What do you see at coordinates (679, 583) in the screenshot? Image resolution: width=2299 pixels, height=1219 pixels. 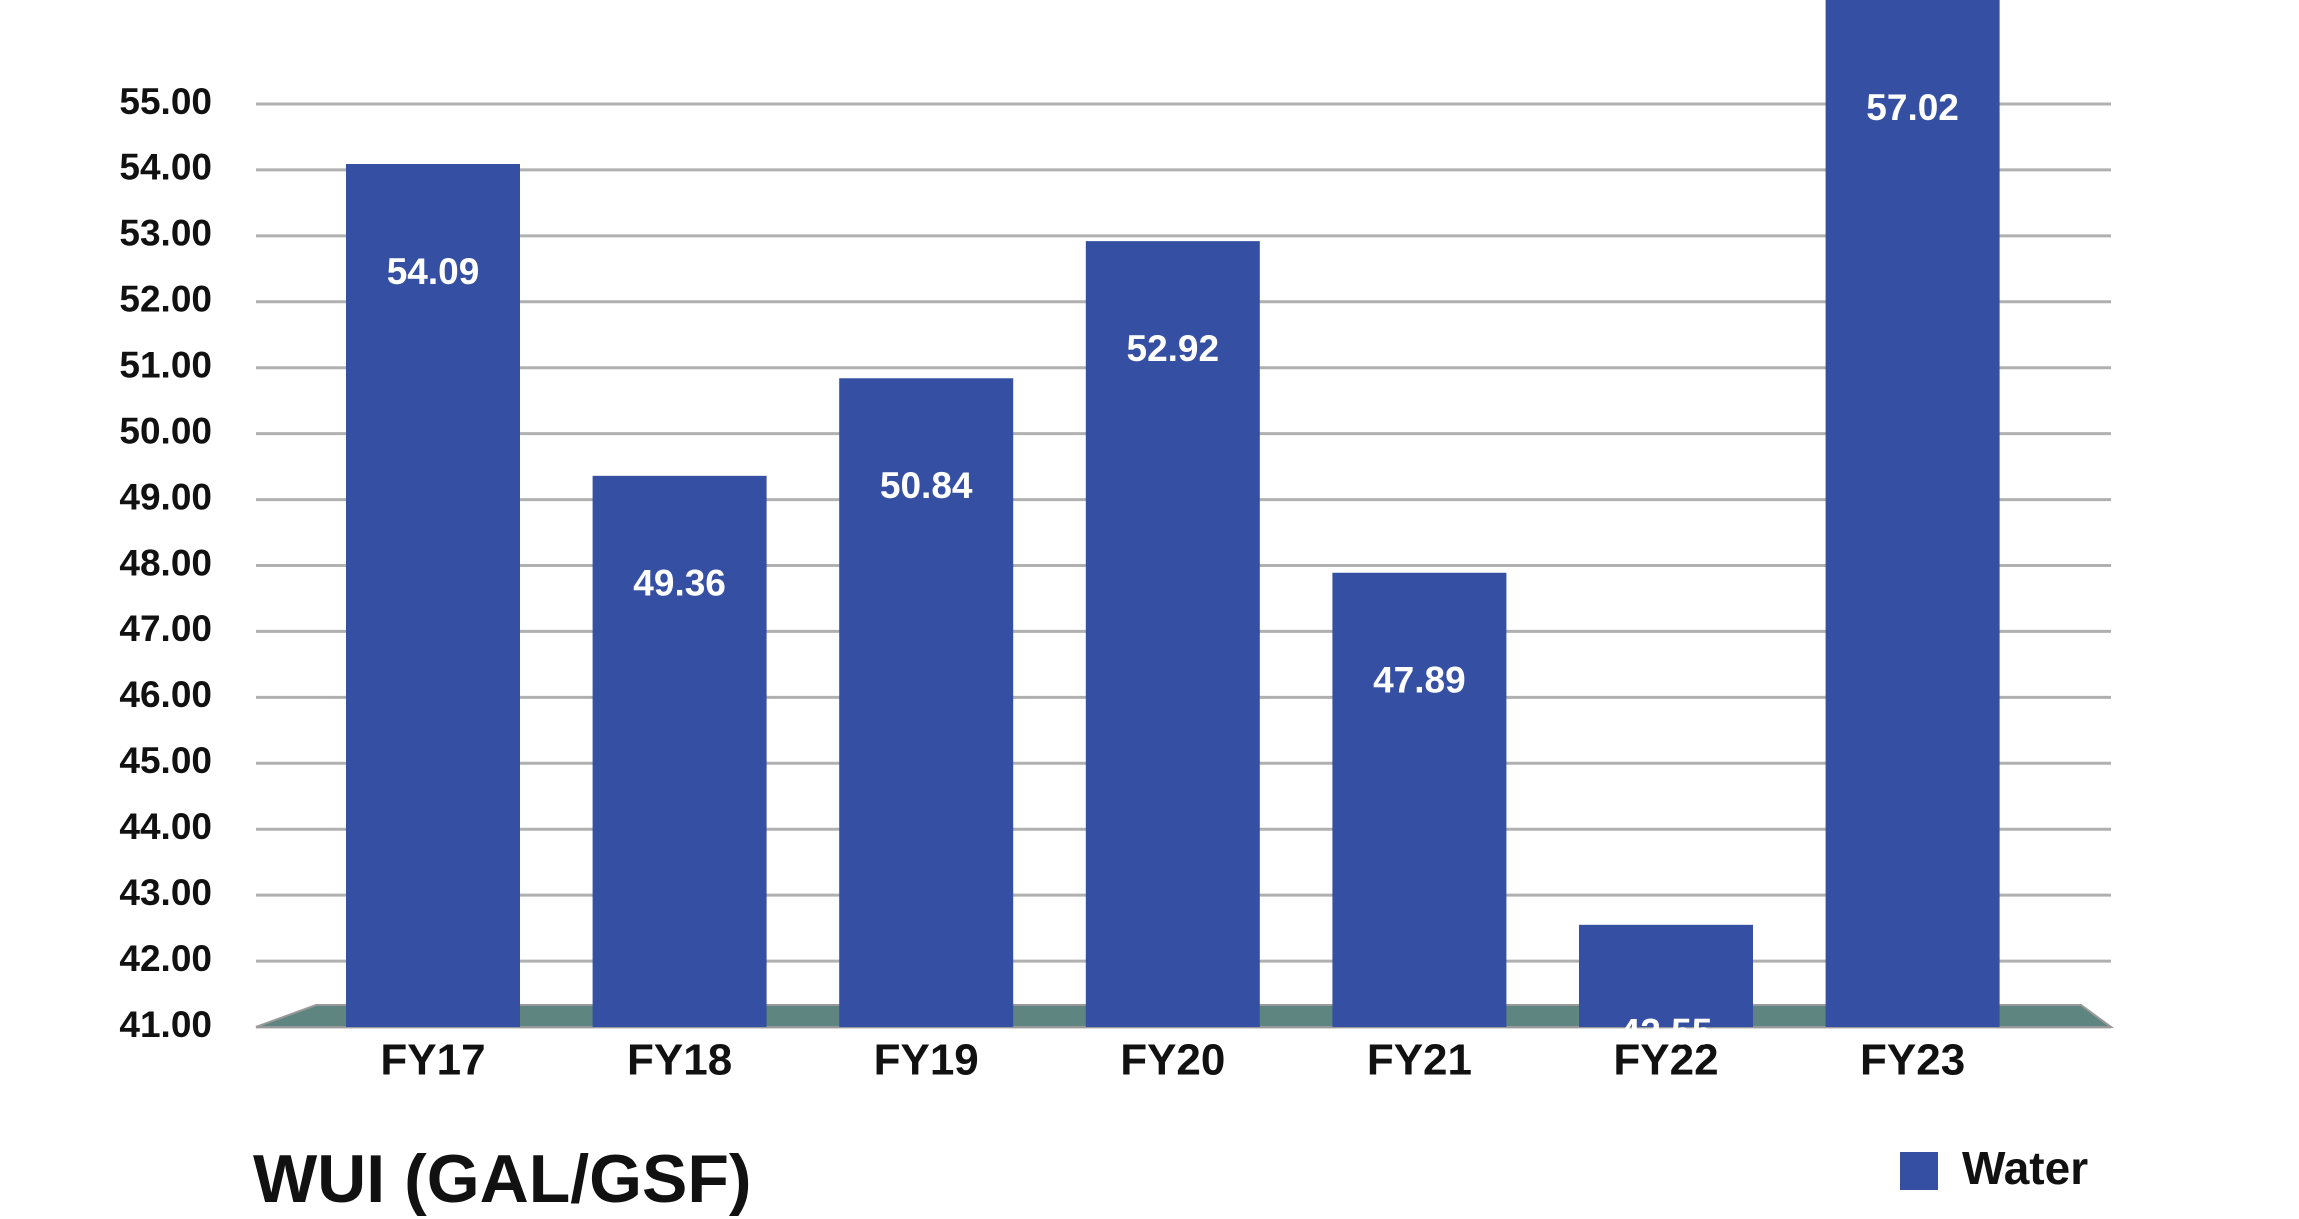 I see `data-label: 49.36` at bounding box center [679, 583].